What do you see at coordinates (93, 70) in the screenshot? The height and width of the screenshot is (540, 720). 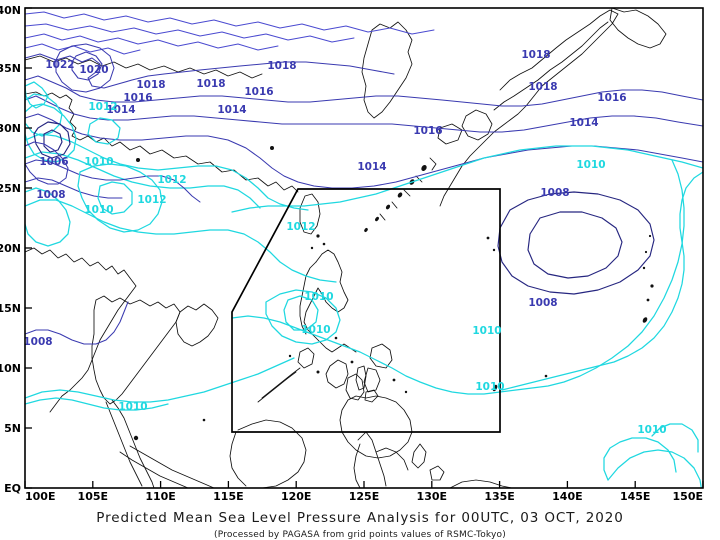 I see `contour-label: 1020` at bounding box center [93, 70].